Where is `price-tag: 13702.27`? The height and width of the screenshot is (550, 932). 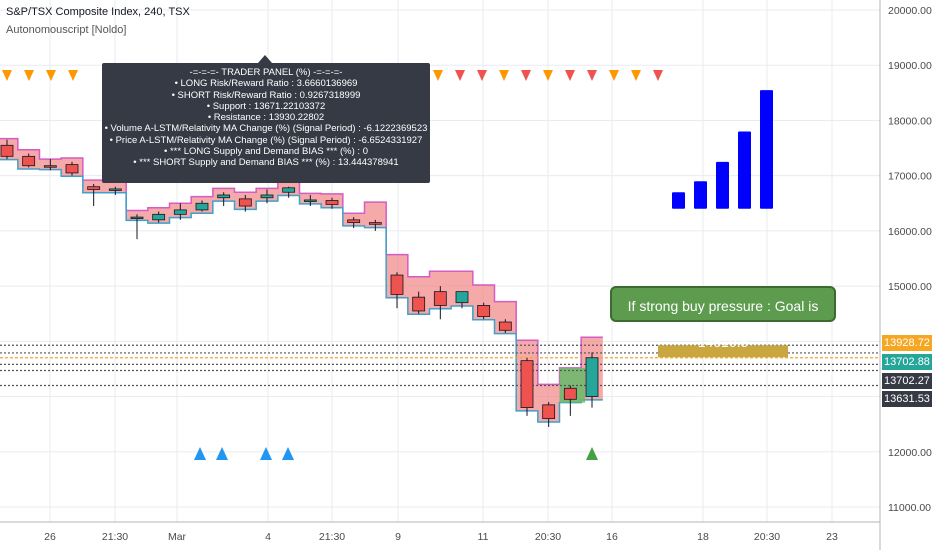 price-tag: 13702.27 is located at coordinates (907, 381).